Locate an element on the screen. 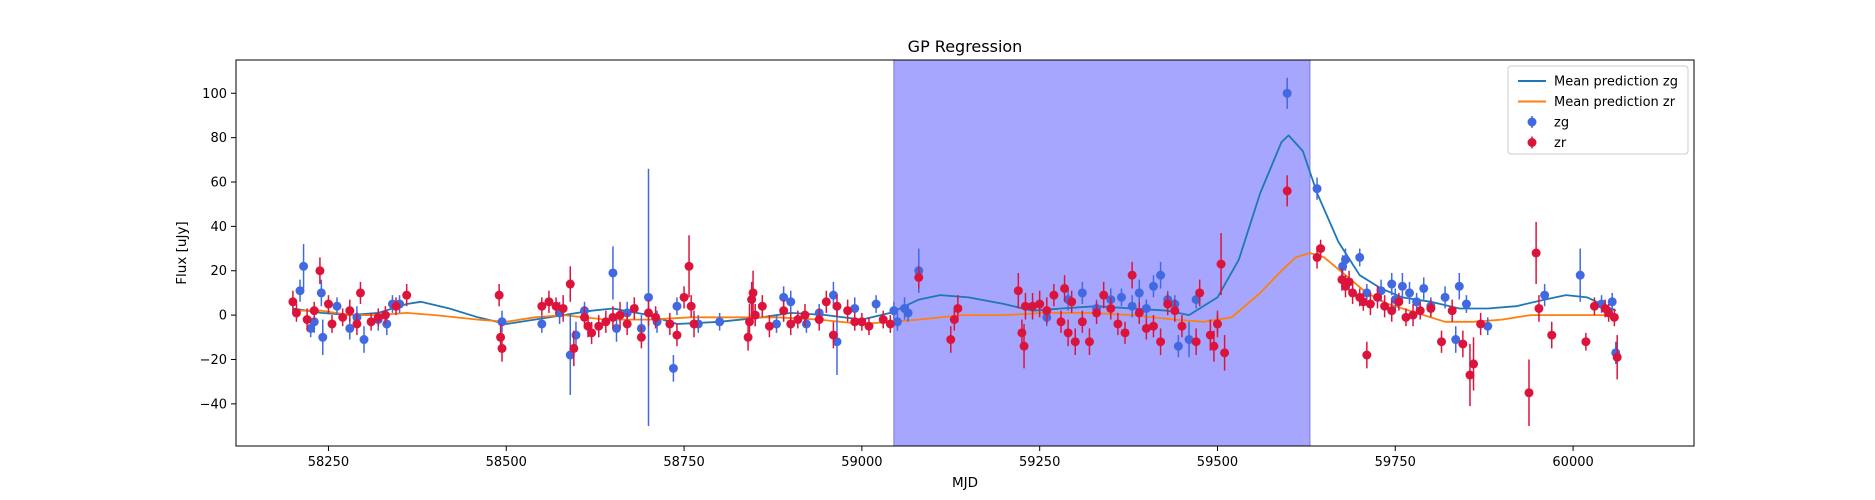 Image resolution: width=1875 pixels, height=500 pixels. legend-entry: Mean prediction zr is located at coordinates (1597, 102).